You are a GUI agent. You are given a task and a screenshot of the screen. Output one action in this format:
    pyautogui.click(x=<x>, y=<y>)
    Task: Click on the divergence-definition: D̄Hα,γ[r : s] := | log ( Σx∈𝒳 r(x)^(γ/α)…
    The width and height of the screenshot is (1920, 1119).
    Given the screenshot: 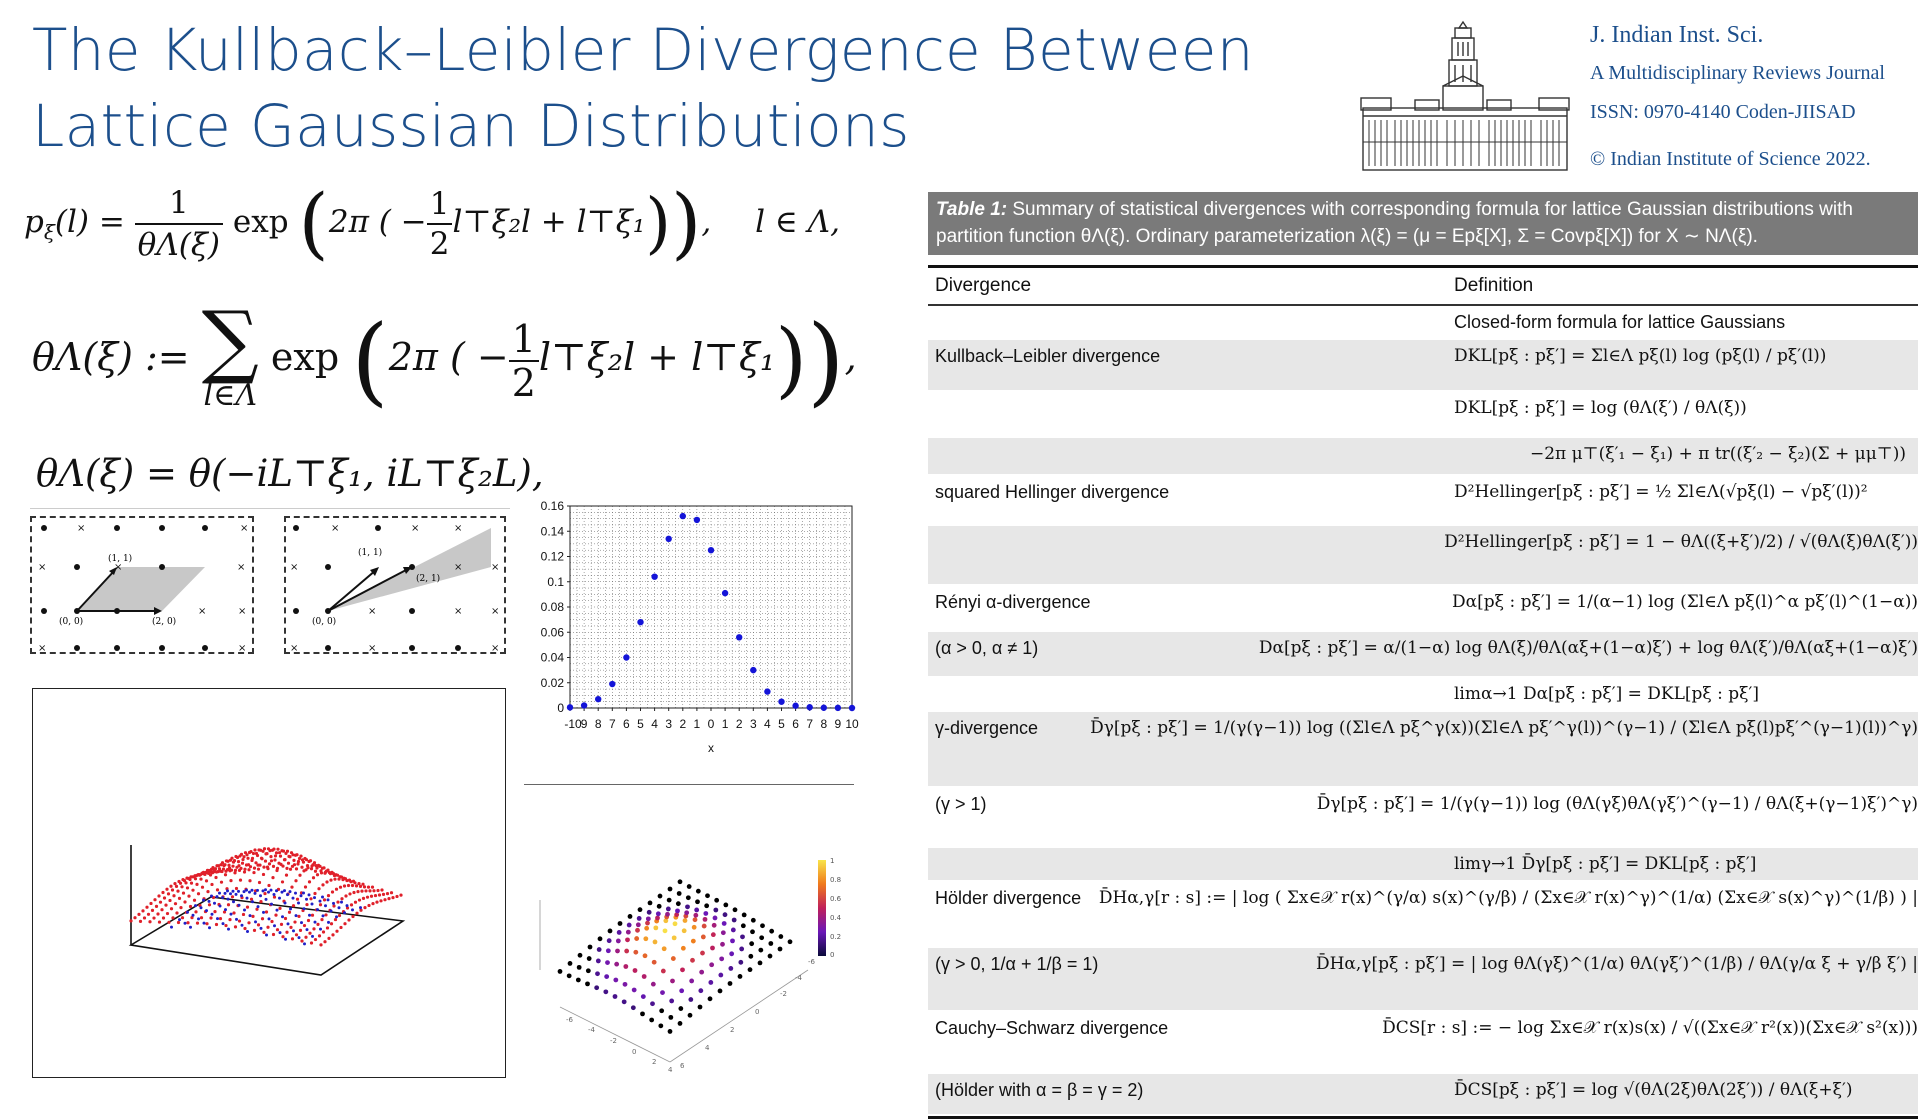 What is the action you would take?
    pyautogui.click(x=1508, y=898)
    